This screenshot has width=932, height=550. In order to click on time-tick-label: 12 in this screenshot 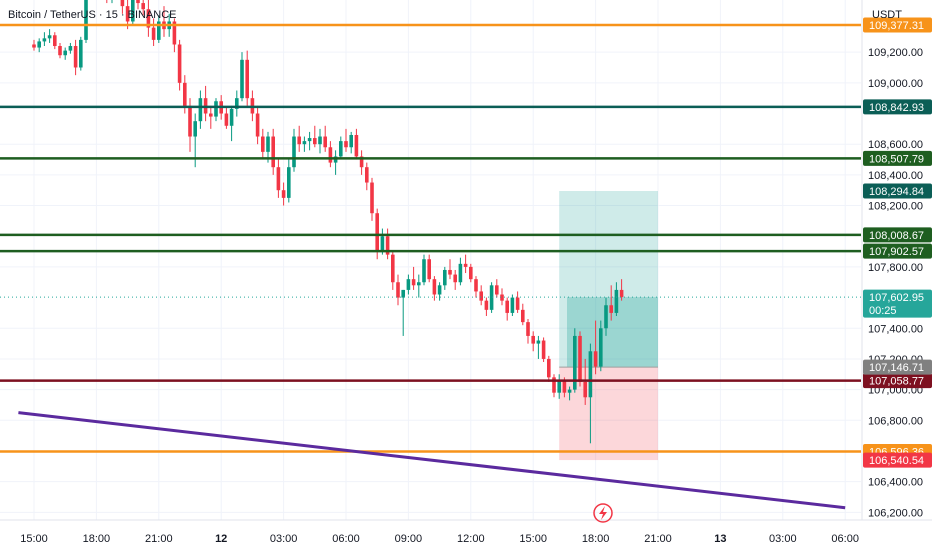, I will do `click(221, 539)`.